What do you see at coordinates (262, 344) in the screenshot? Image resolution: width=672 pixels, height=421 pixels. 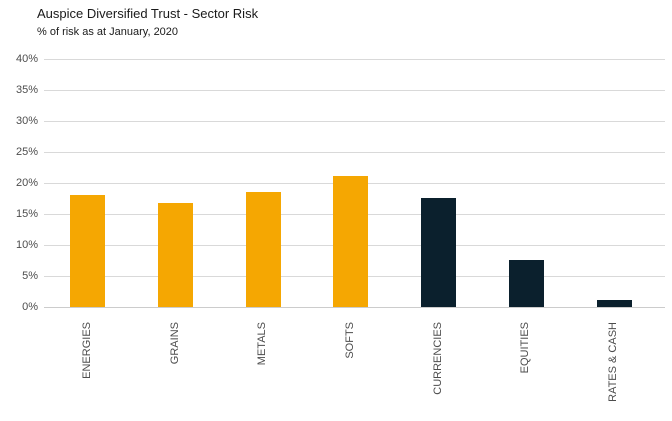 I see `x-axis-category-label-metals: METALS` at bounding box center [262, 344].